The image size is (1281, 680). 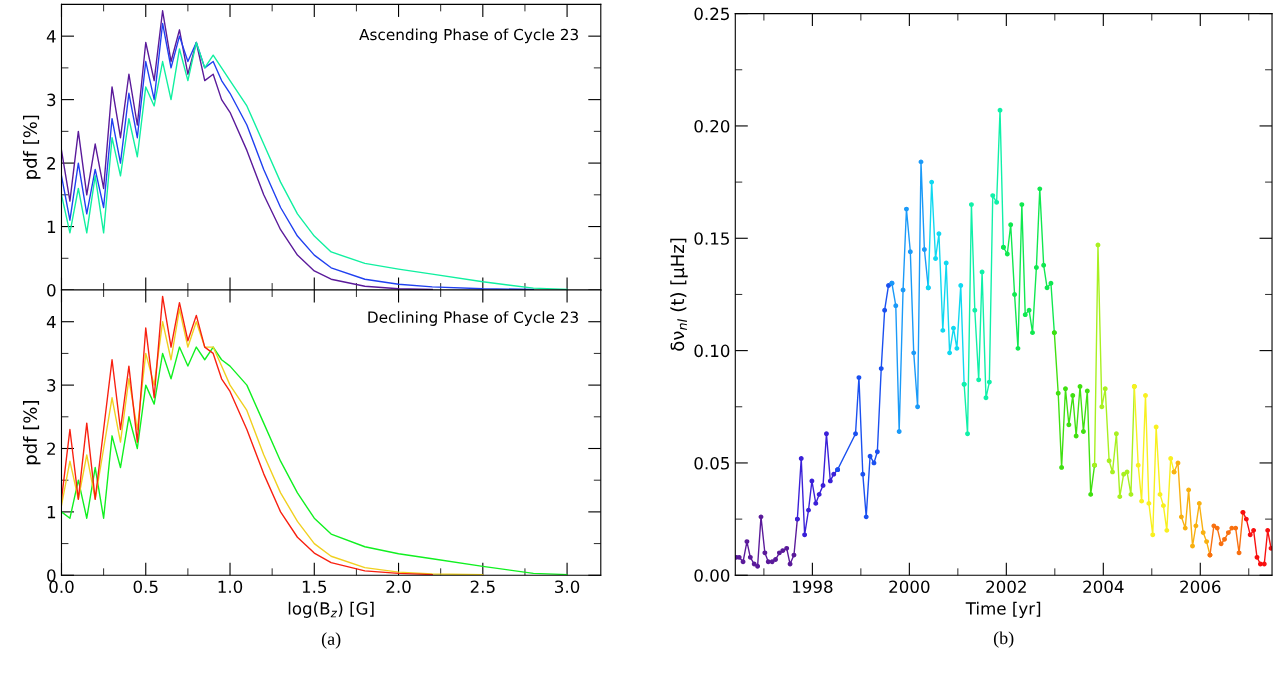 What do you see at coordinates (331, 609) in the screenshot?
I see `x-axis-title: log(B$_{z}$) [G]` at bounding box center [331, 609].